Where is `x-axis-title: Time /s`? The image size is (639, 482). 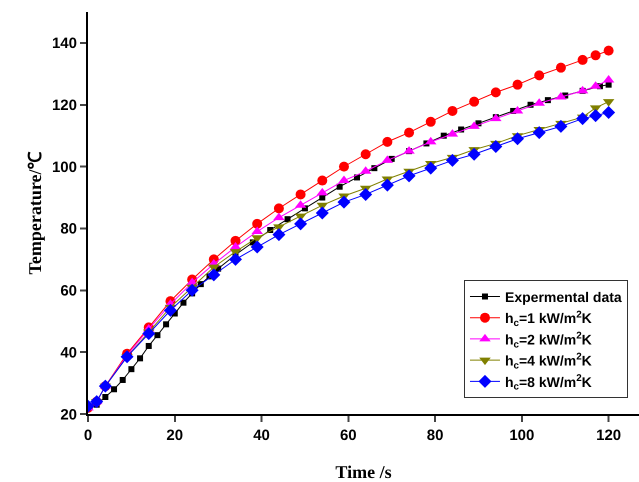
x-axis-title: Time /s is located at coordinates (363, 472).